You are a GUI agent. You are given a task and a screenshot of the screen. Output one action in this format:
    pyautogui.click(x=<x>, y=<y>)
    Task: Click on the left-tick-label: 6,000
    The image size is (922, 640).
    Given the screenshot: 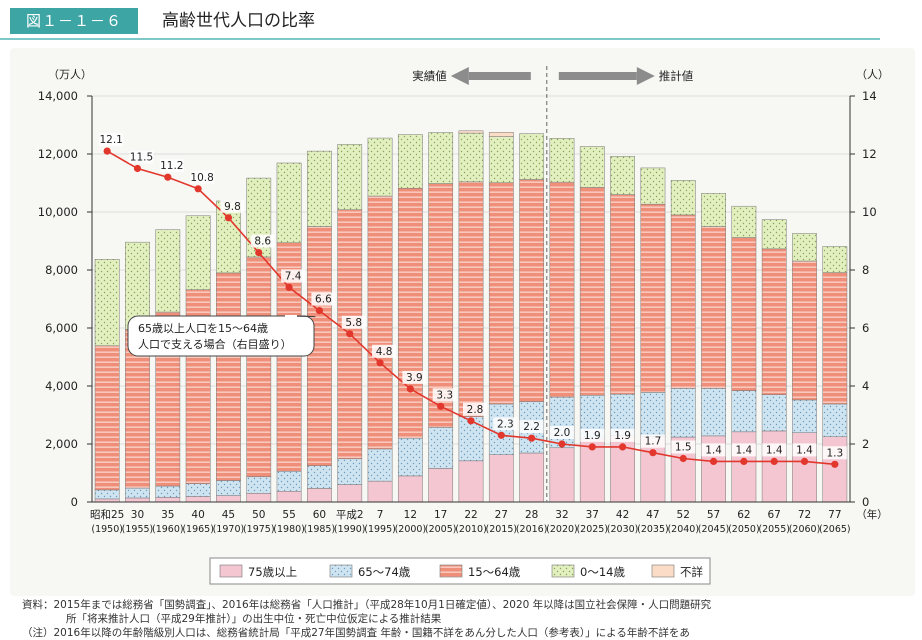 What is the action you would take?
    pyautogui.click(x=61, y=328)
    